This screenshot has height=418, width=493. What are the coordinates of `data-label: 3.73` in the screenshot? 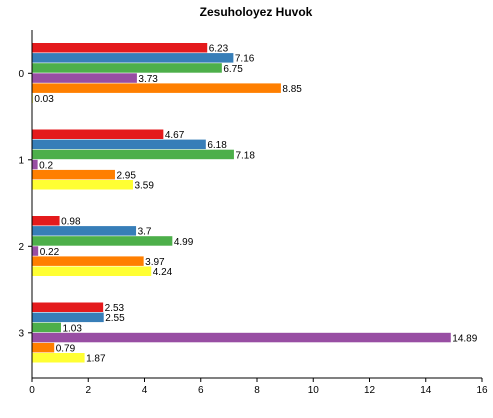 It's located at (148, 79).